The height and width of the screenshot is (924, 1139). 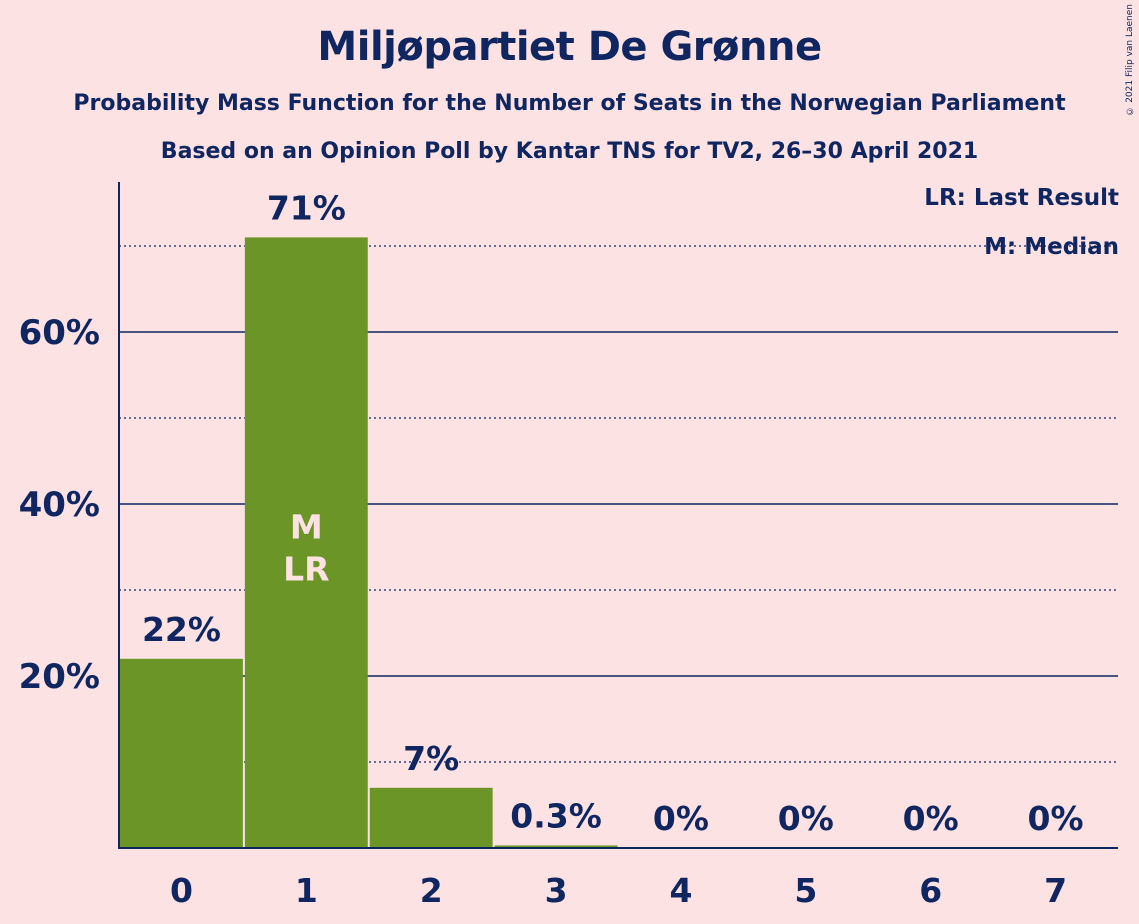 I want to click on last-result-marker: LR, so click(x=306, y=569).